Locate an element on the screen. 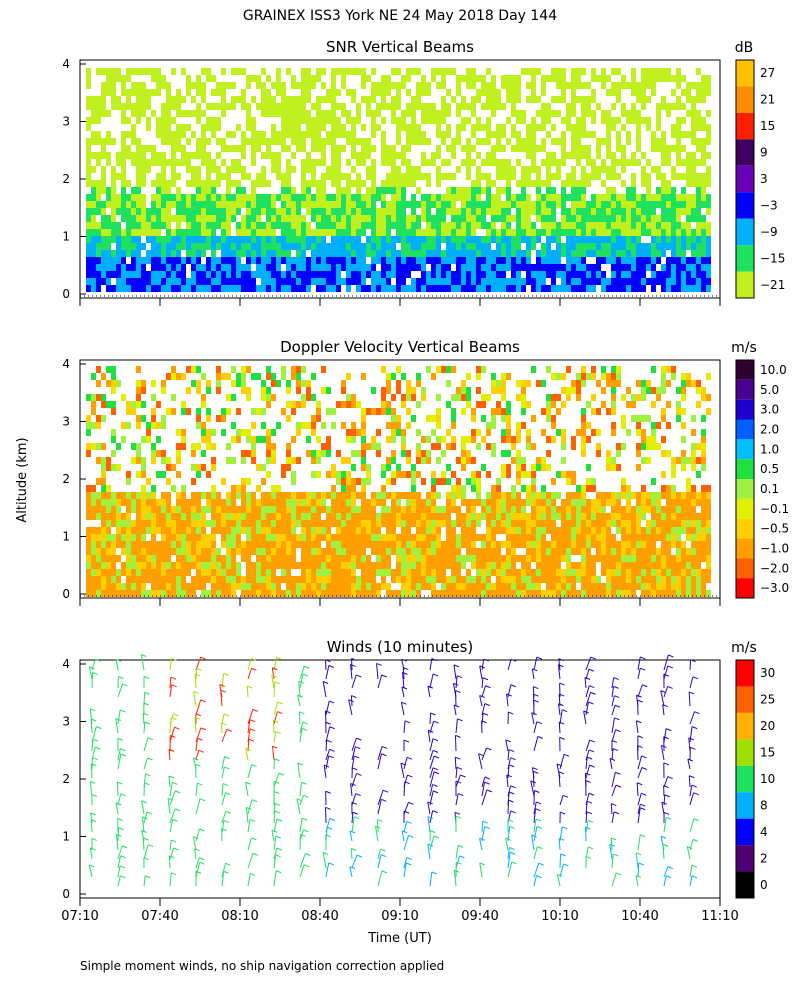 The image size is (800, 1000). snr-panel-title: SNR Vertical Beams is located at coordinates (400, 47).